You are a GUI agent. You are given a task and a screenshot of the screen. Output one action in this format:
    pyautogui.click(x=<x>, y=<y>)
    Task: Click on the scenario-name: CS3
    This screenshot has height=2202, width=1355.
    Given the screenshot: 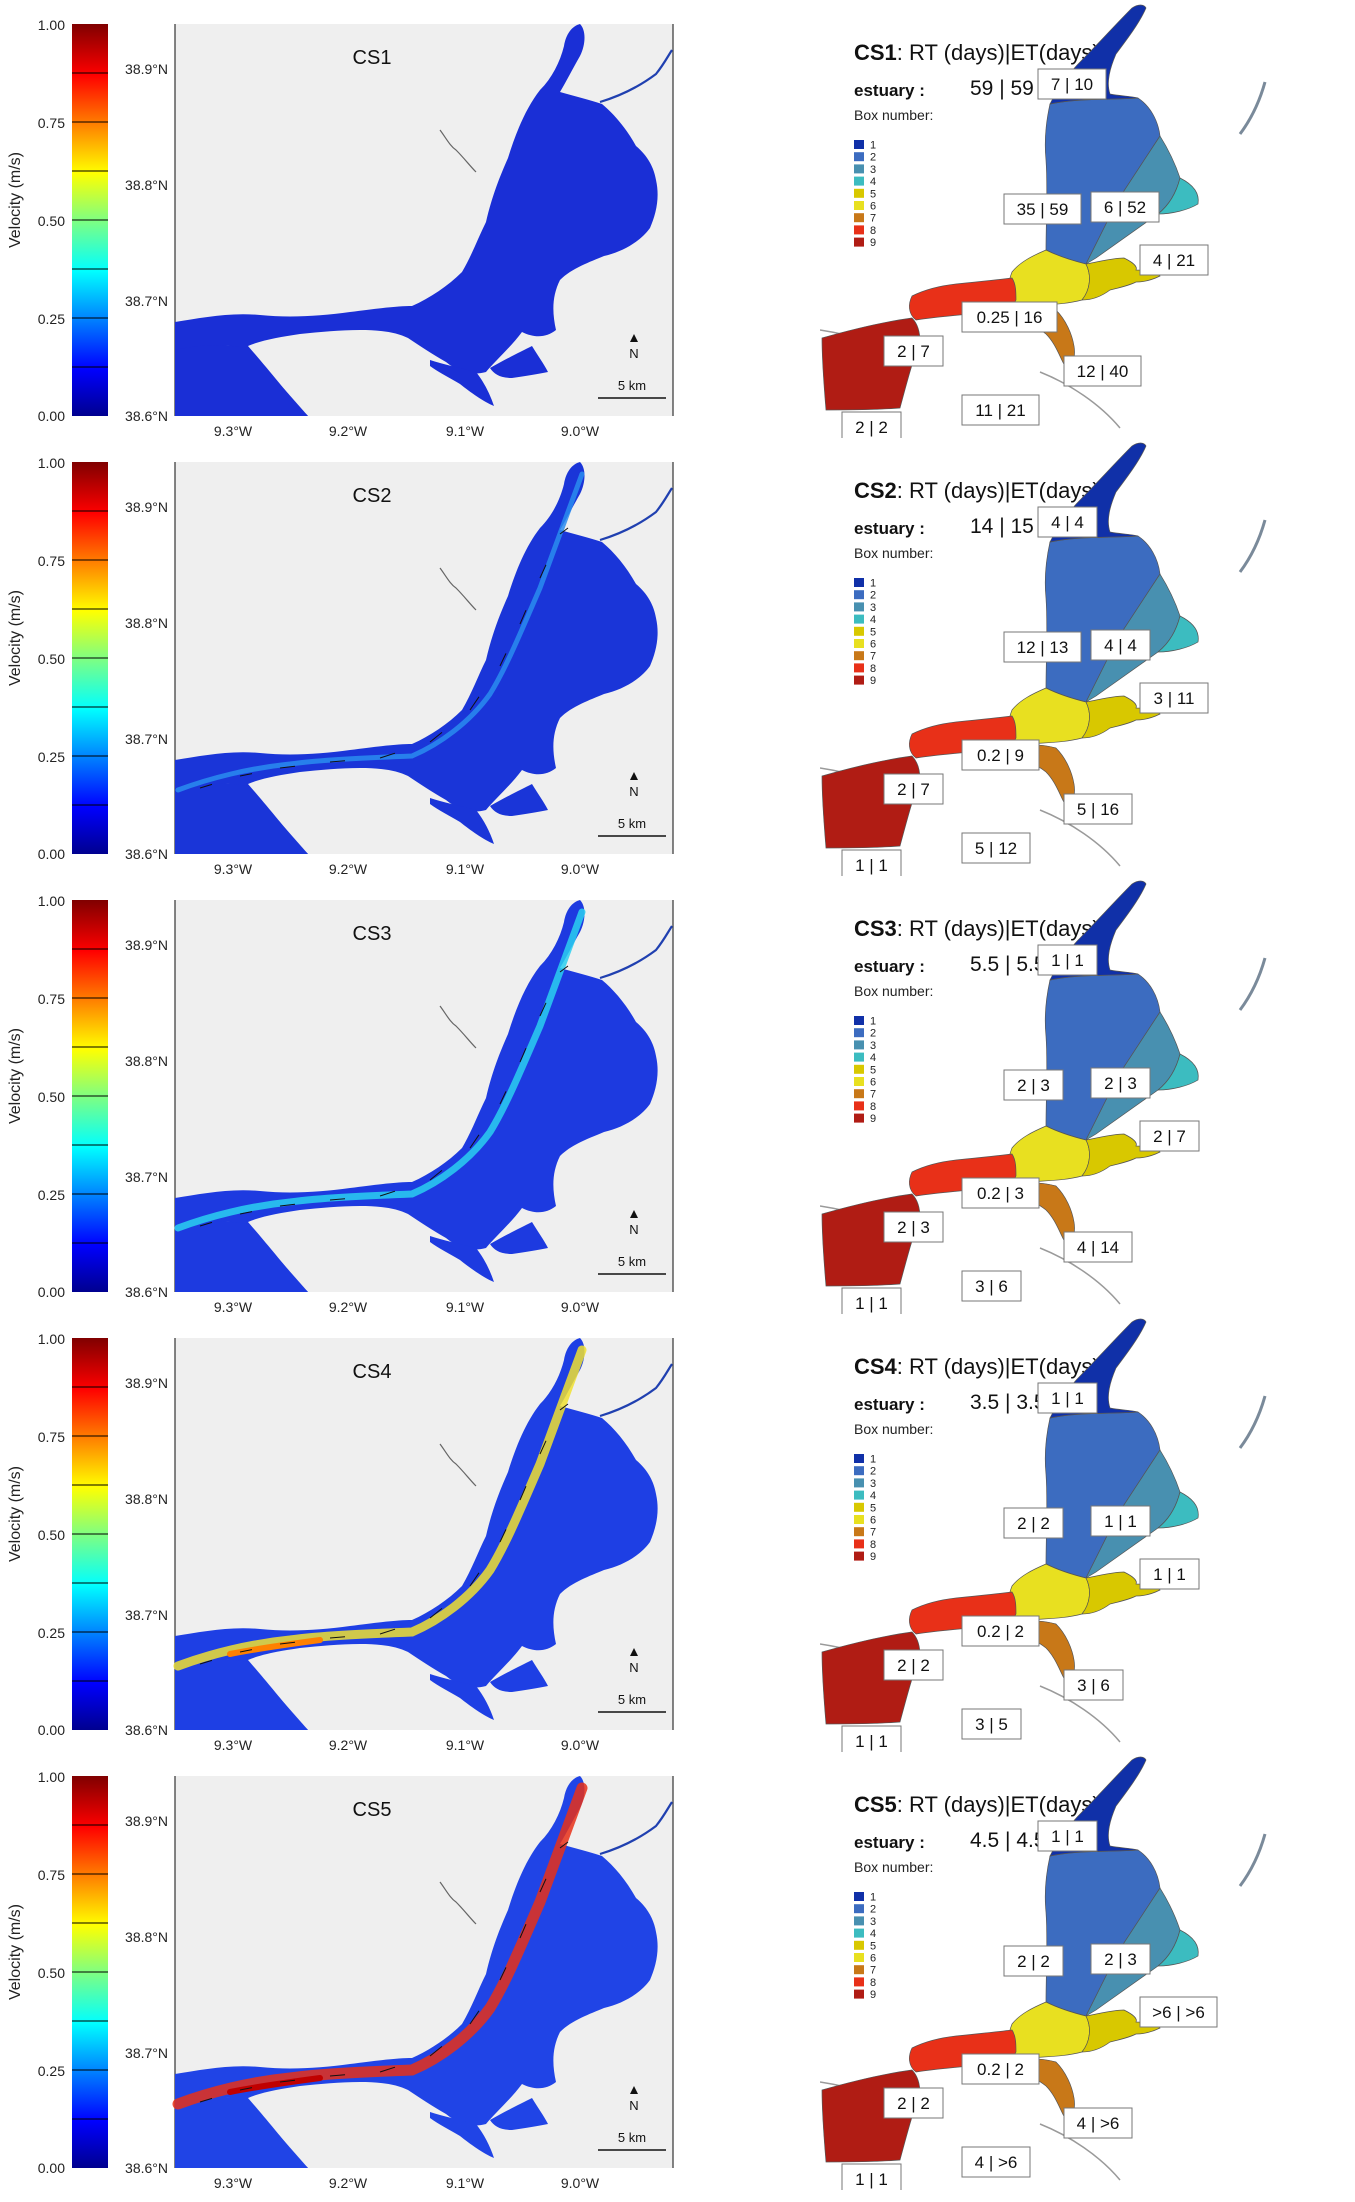 What is the action you would take?
    pyautogui.click(x=372, y=934)
    